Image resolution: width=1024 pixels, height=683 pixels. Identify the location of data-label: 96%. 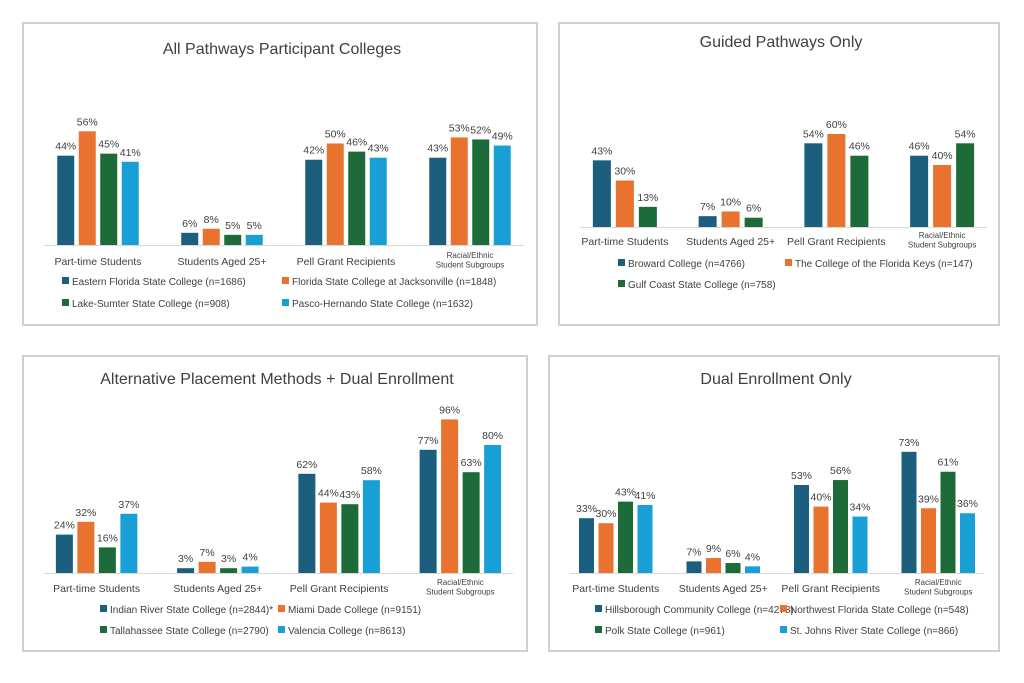
(449, 410).